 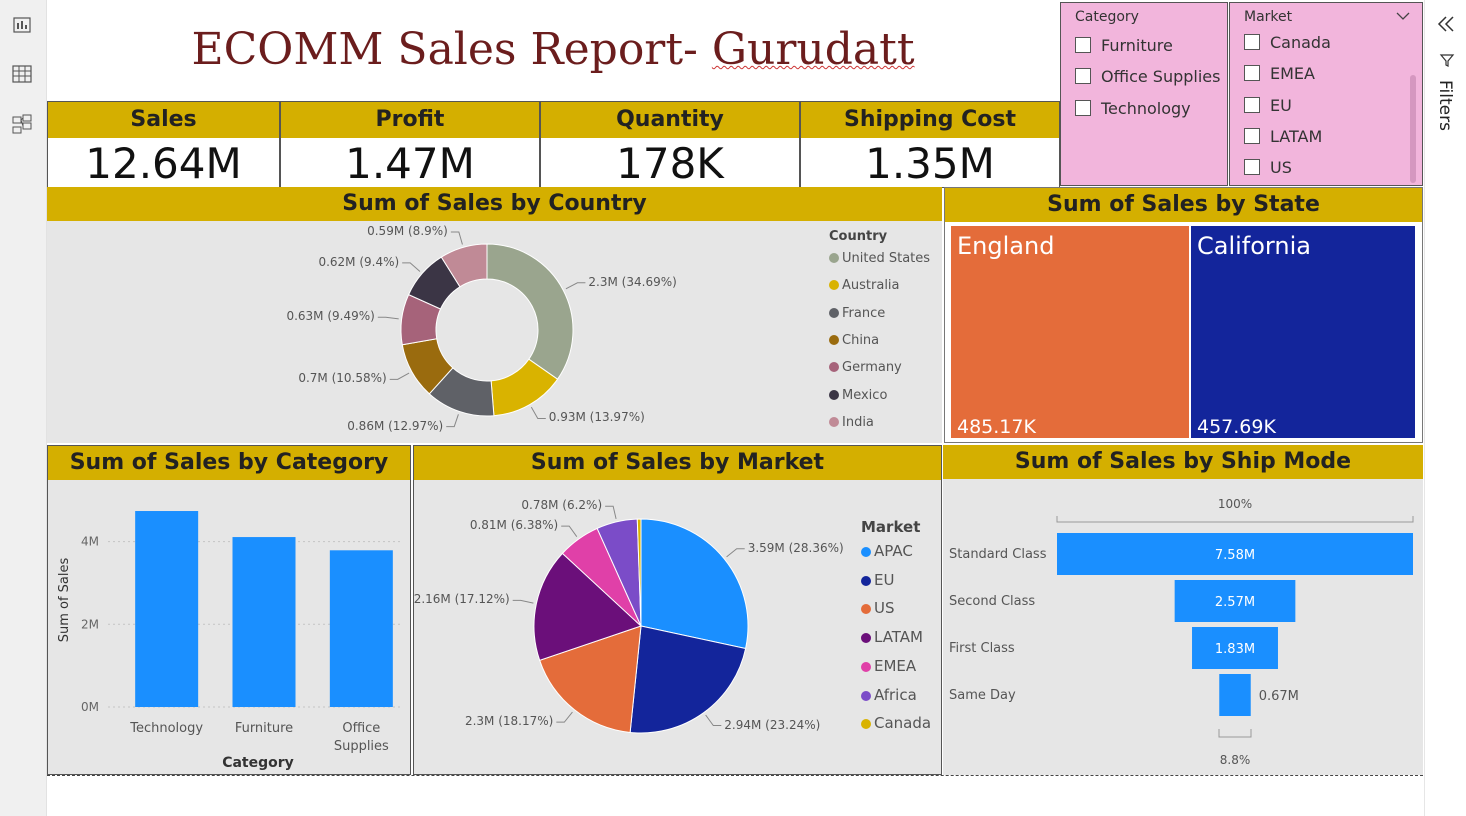 I want to click on option-label: US, so click(x=1281, y=167).